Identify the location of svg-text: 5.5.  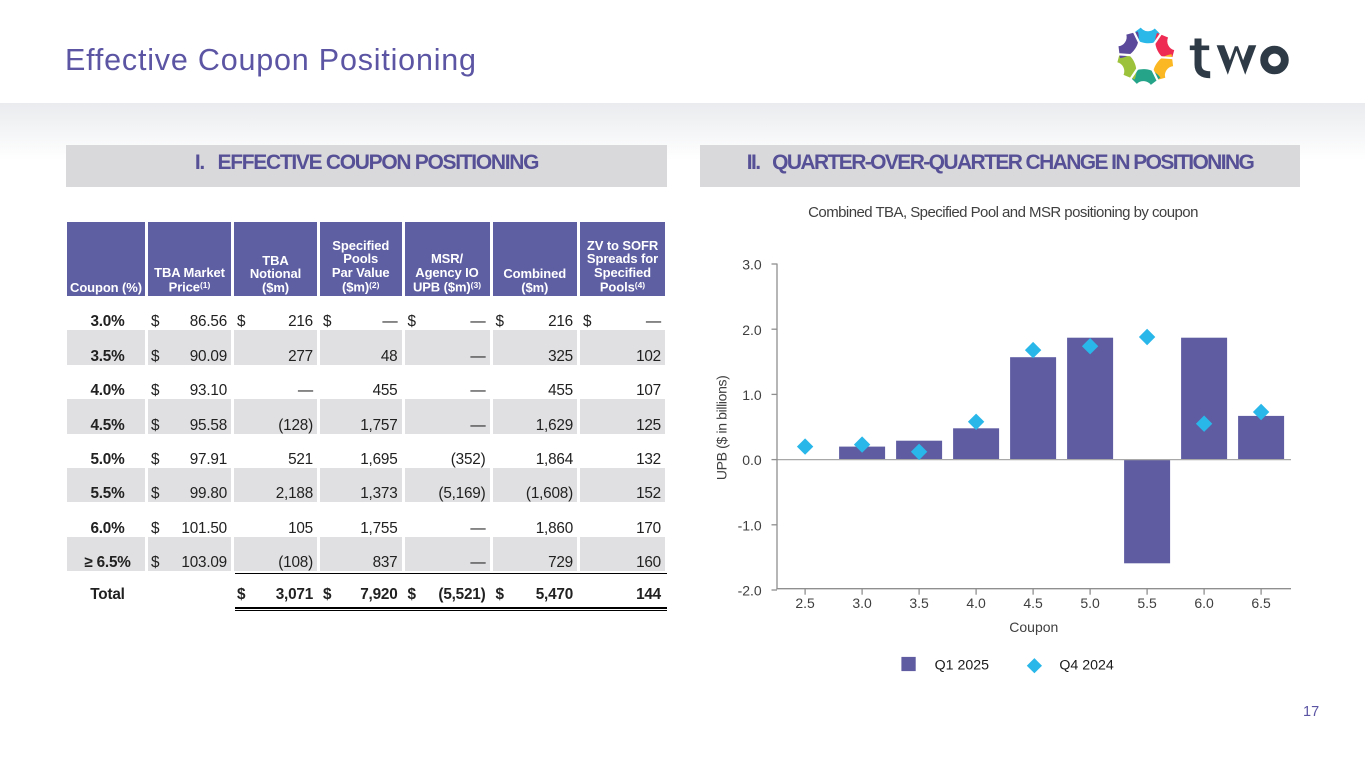
(1147, 603).